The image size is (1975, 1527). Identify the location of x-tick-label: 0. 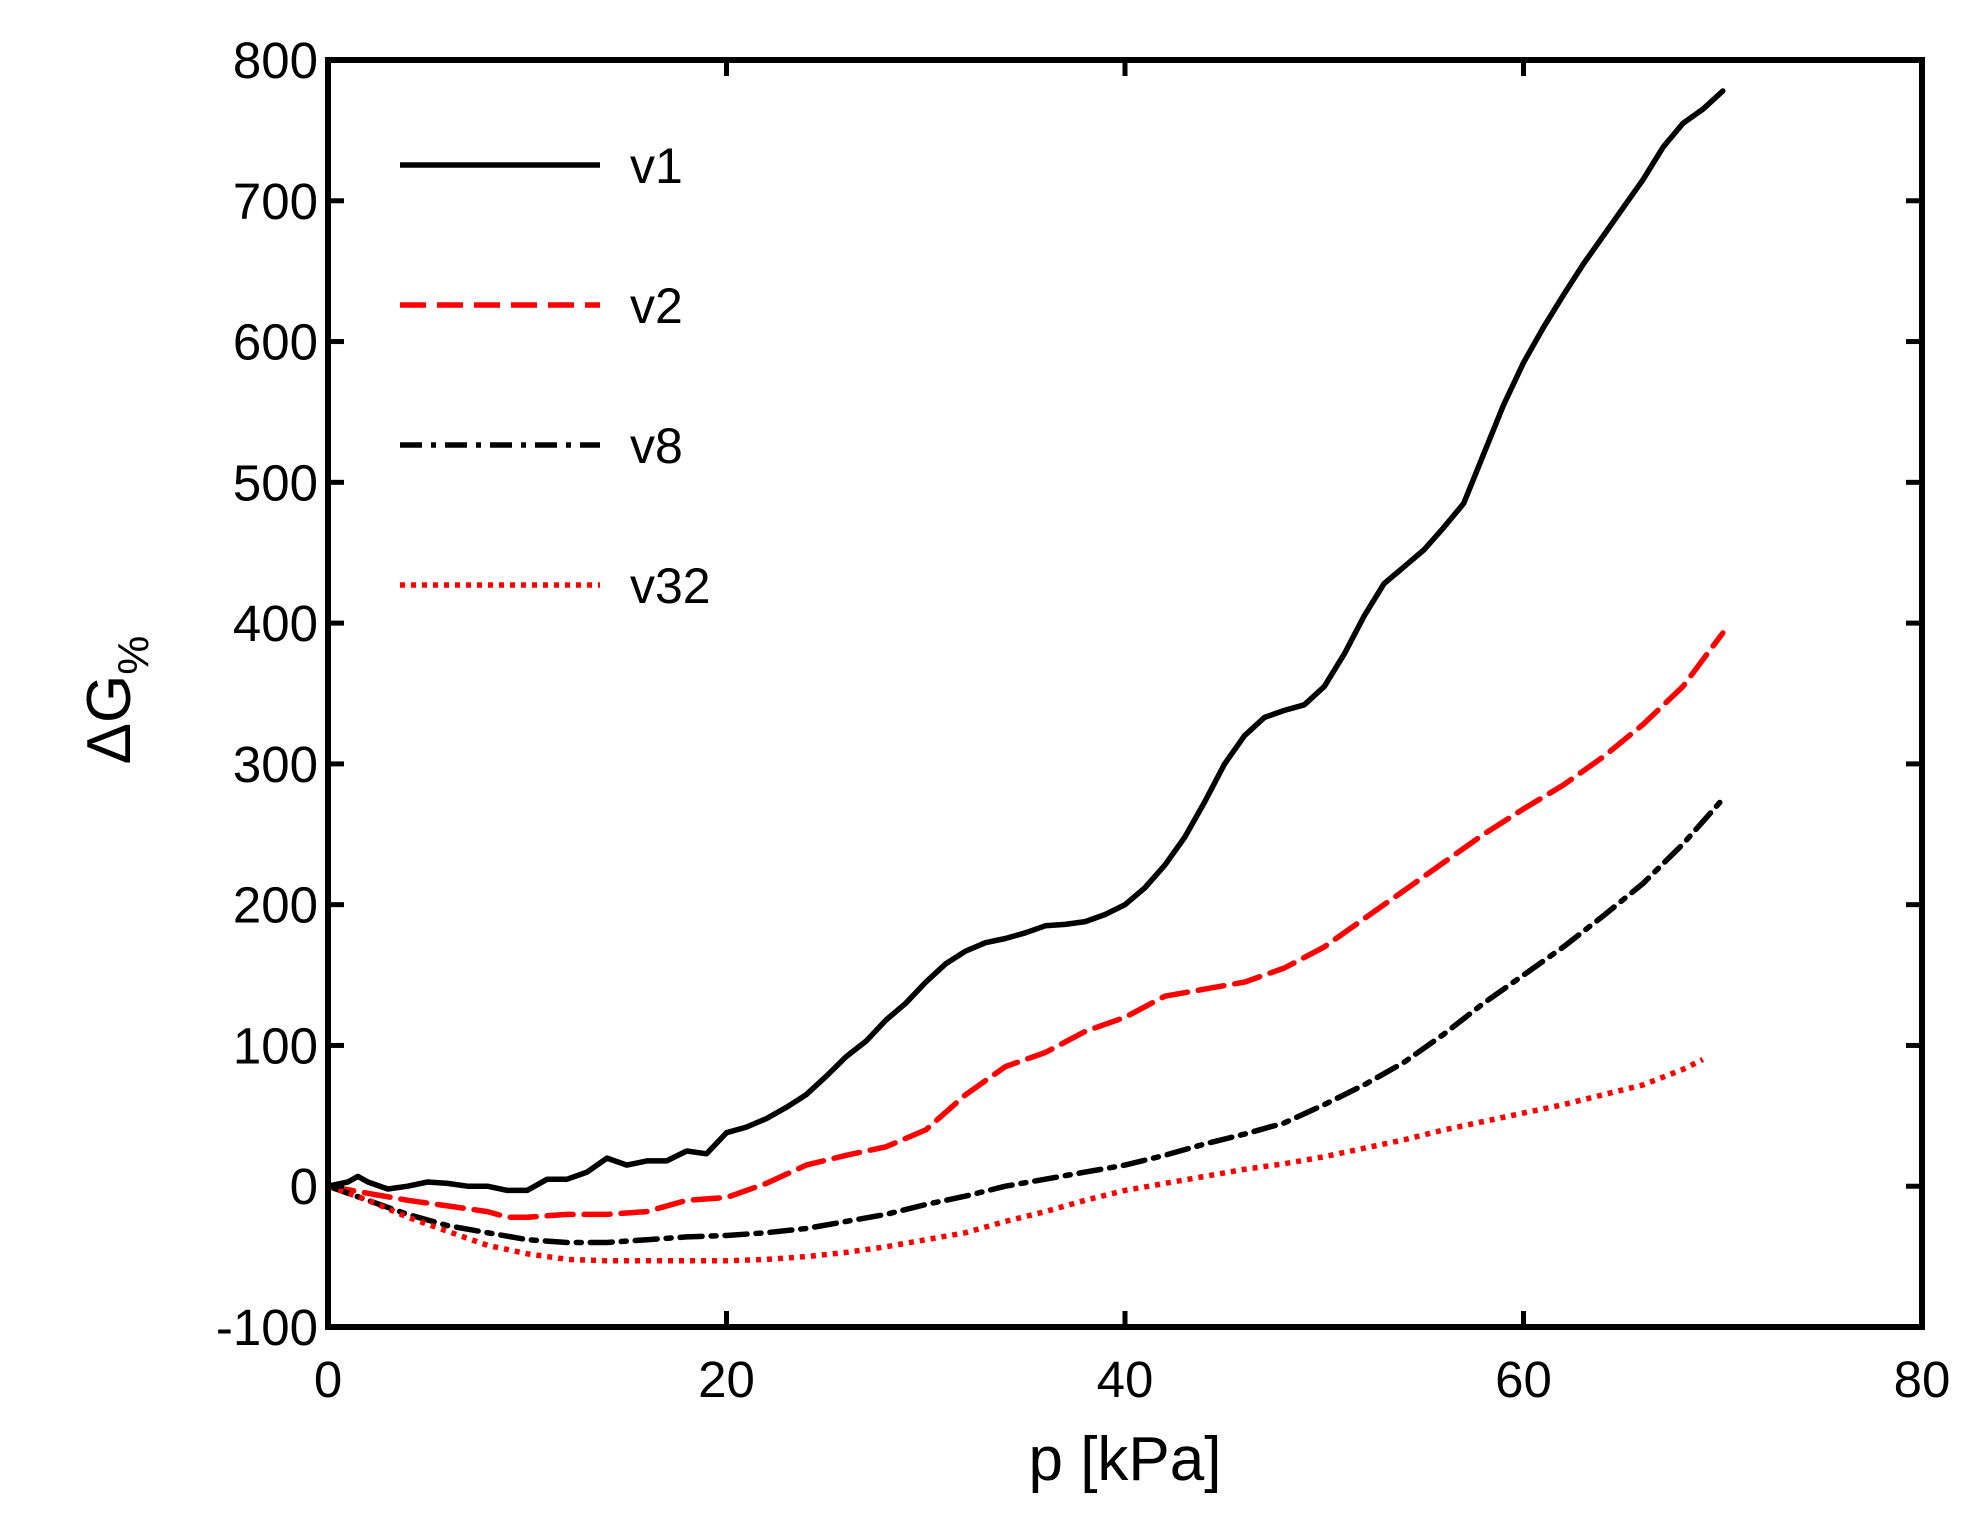
(328, 1379).